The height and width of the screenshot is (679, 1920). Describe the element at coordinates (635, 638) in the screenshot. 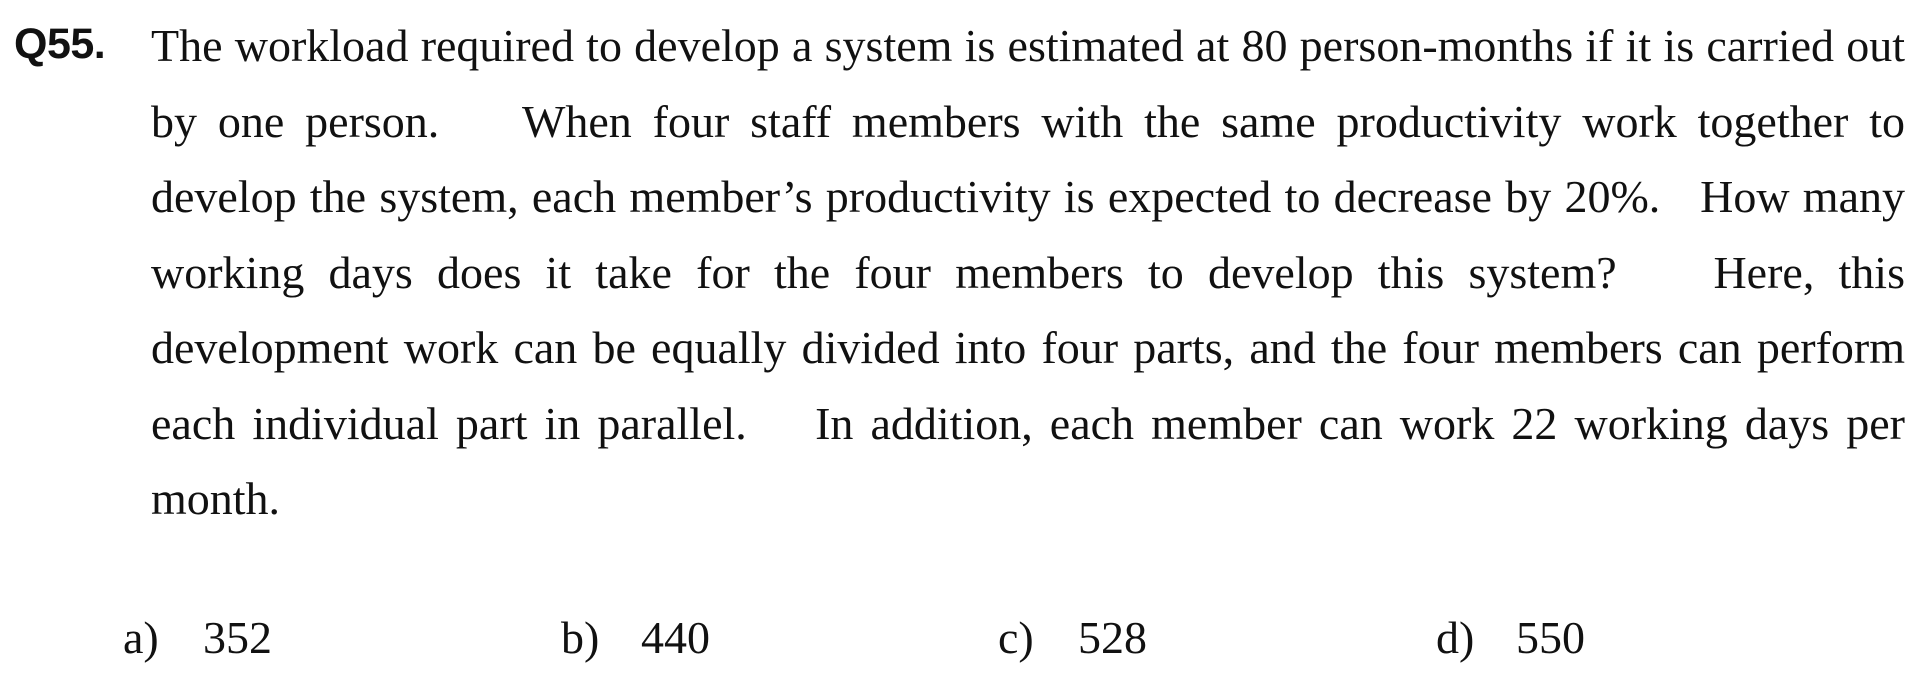

I see `answer-option-b: b) 440` at that location.